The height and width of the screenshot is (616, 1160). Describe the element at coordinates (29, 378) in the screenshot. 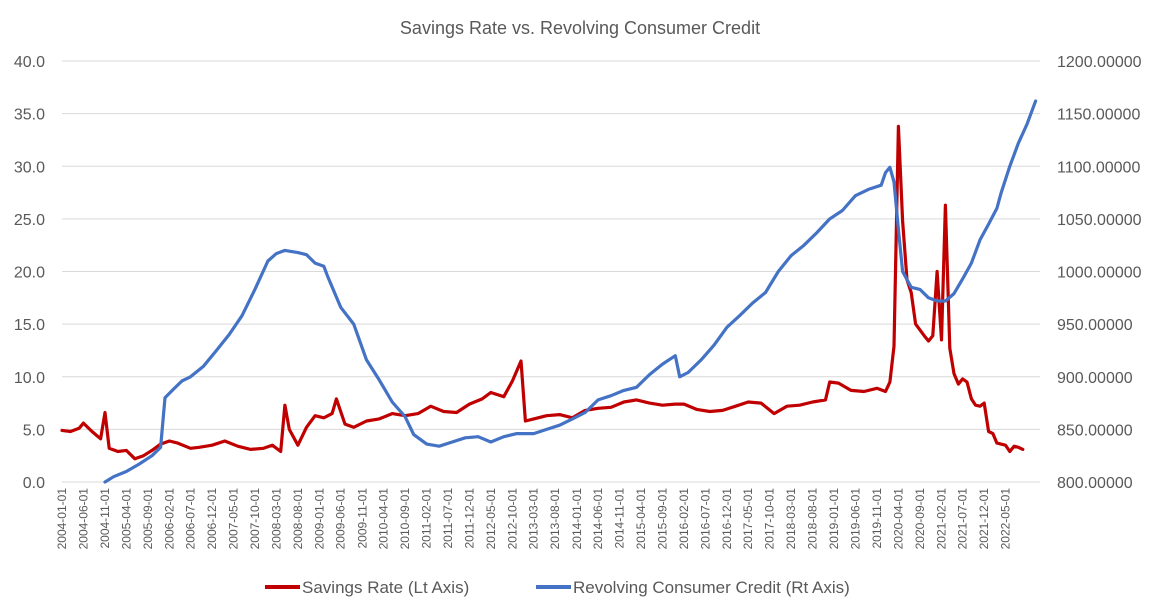

I see `y-left-tick-label: 10.0` at that location.